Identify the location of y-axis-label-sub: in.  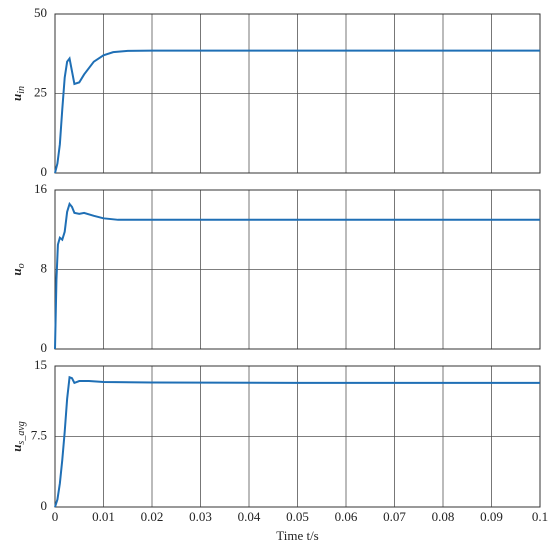
(21, 90).